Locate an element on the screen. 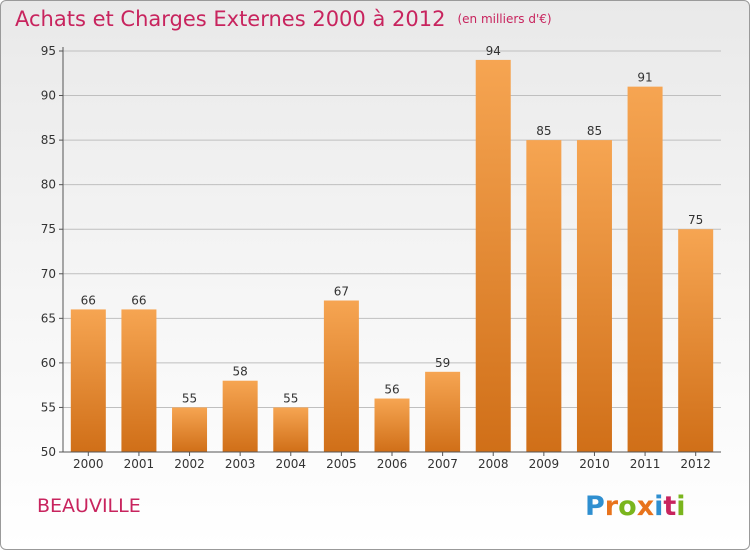 Image resolution: width=750 pixels, height=550 pixels. bar-2007 is located at coordinates (443, 411).